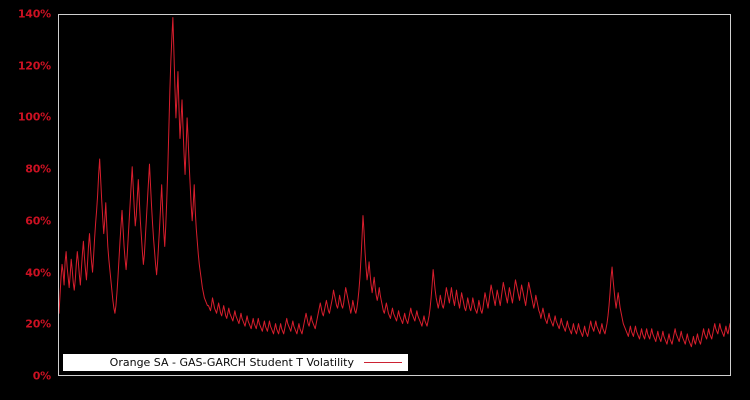 This screenshot has height=400, width=750. Describe the element at coordinates (34, 117) in the screenshot. I see `y-tick-label-100: 100%` at that location.